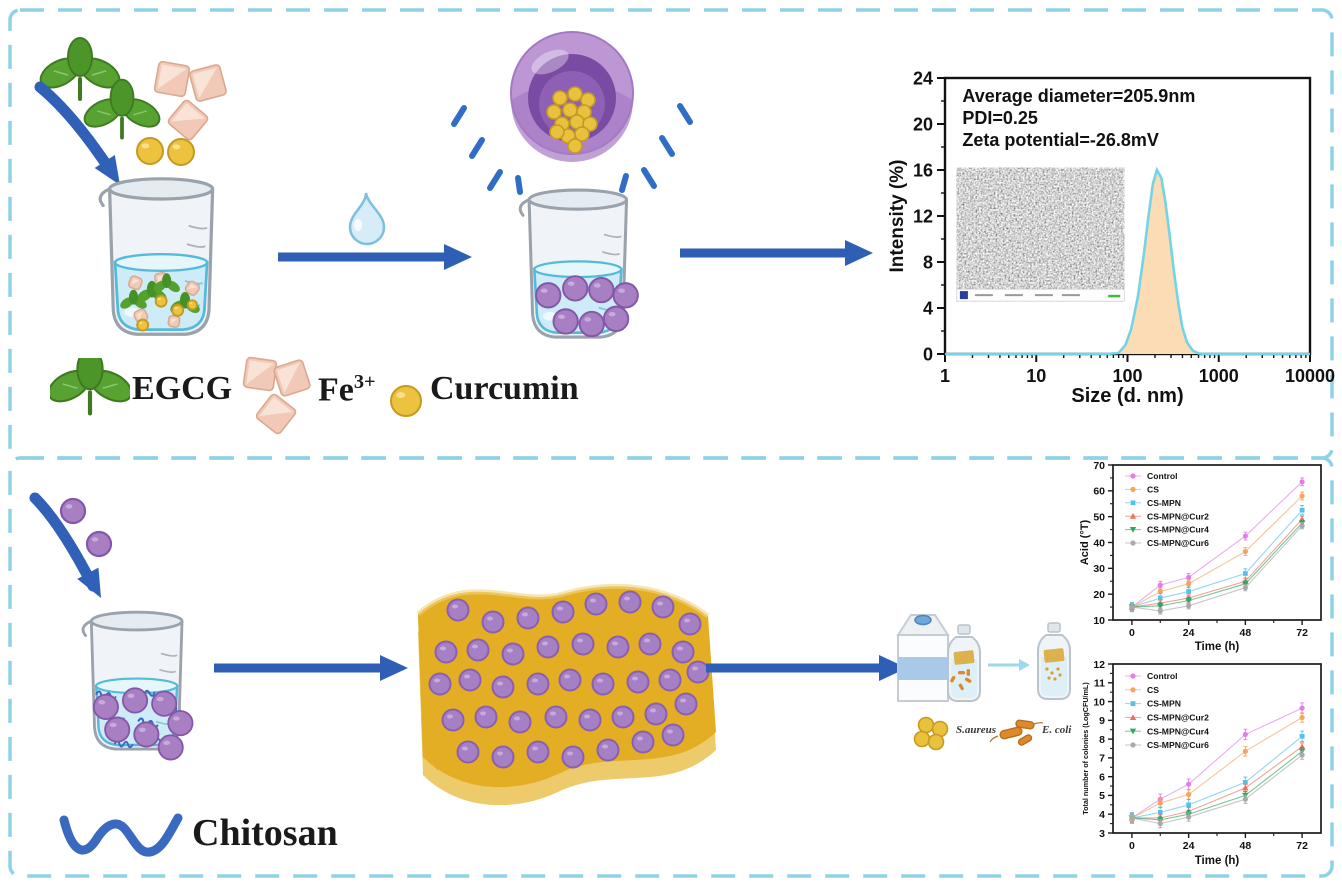 This screenshot has width=1342, height=886. Describe the element at coordinates (364, 382) in the screenshot. I see `fe-label-superscript: 3+` at that location.